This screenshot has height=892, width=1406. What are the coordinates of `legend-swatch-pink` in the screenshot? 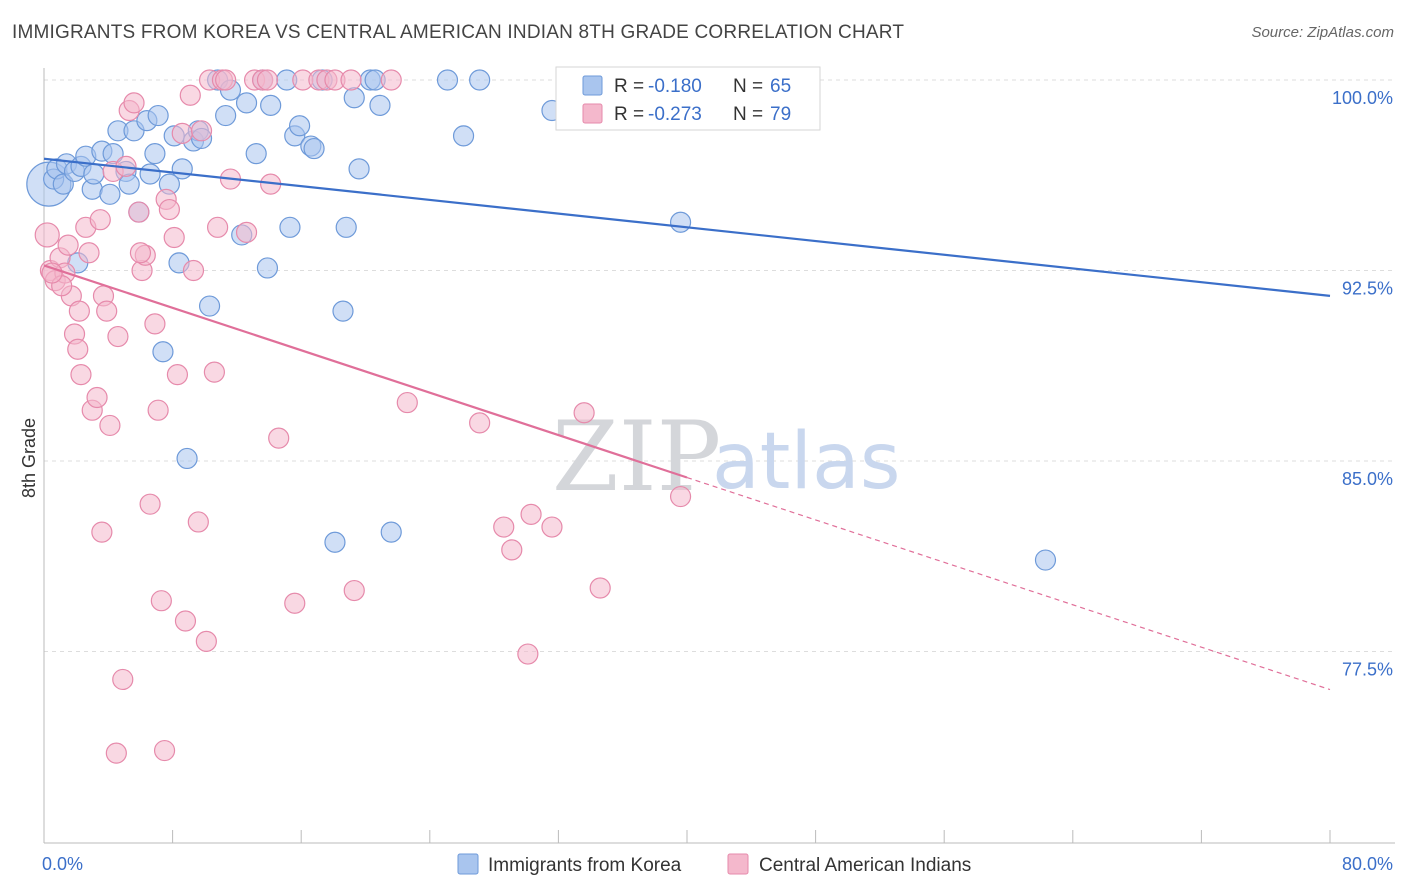 It's located at (592, 113).